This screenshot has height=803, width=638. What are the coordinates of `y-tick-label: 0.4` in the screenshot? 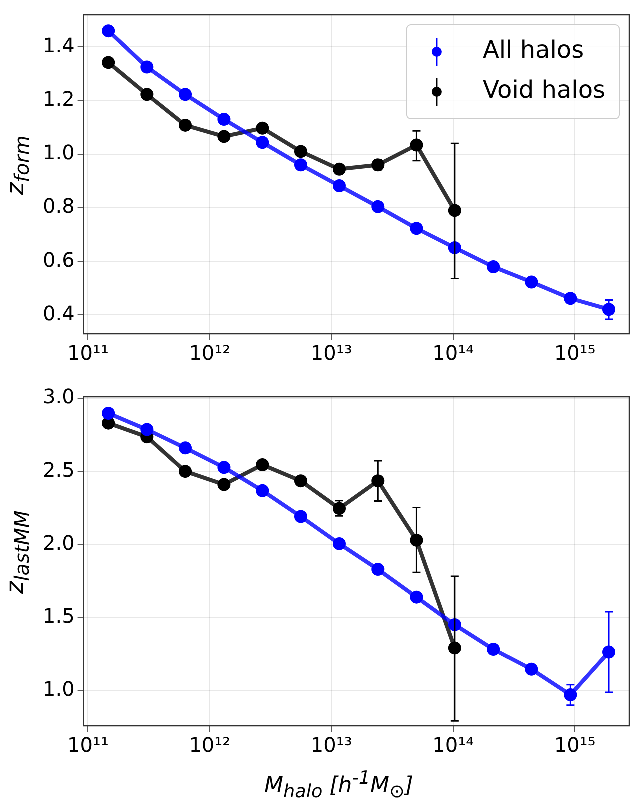 It's located at (58, 313).